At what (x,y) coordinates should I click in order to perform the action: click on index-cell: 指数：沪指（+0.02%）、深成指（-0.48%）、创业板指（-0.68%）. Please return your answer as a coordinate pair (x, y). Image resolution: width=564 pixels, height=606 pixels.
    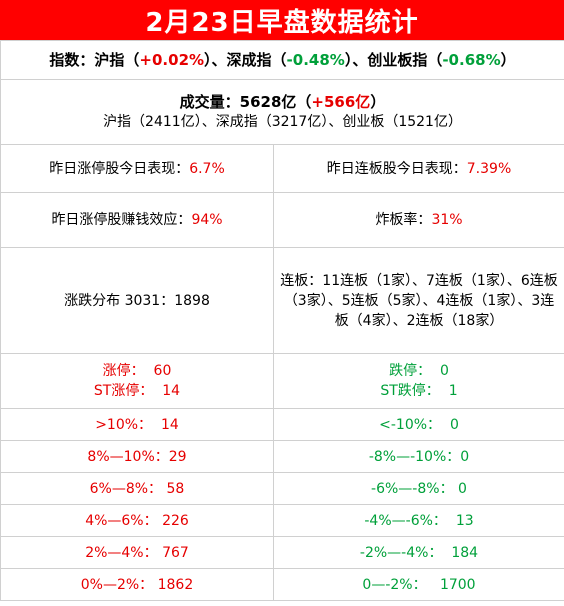
    Looking at the image, I should click on (282, 60).